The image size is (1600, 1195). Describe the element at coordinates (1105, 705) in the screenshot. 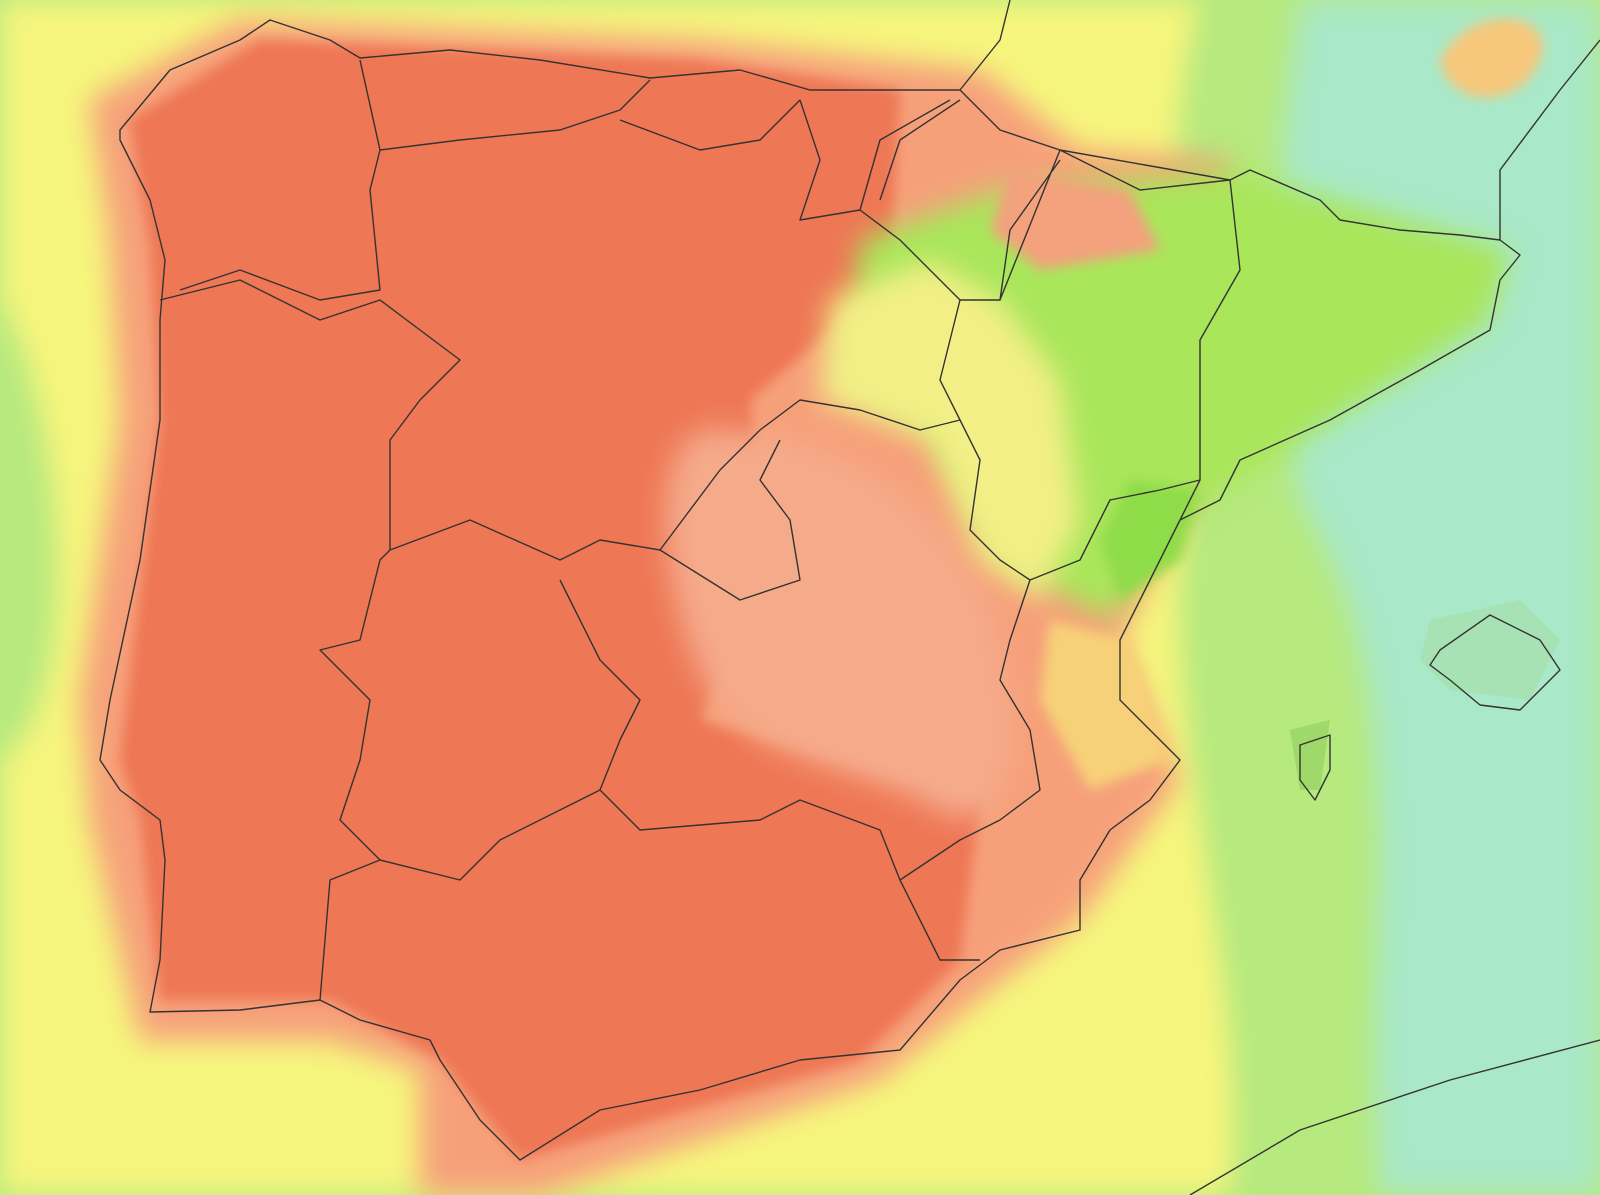

I see `warm-spot-east` at that location.